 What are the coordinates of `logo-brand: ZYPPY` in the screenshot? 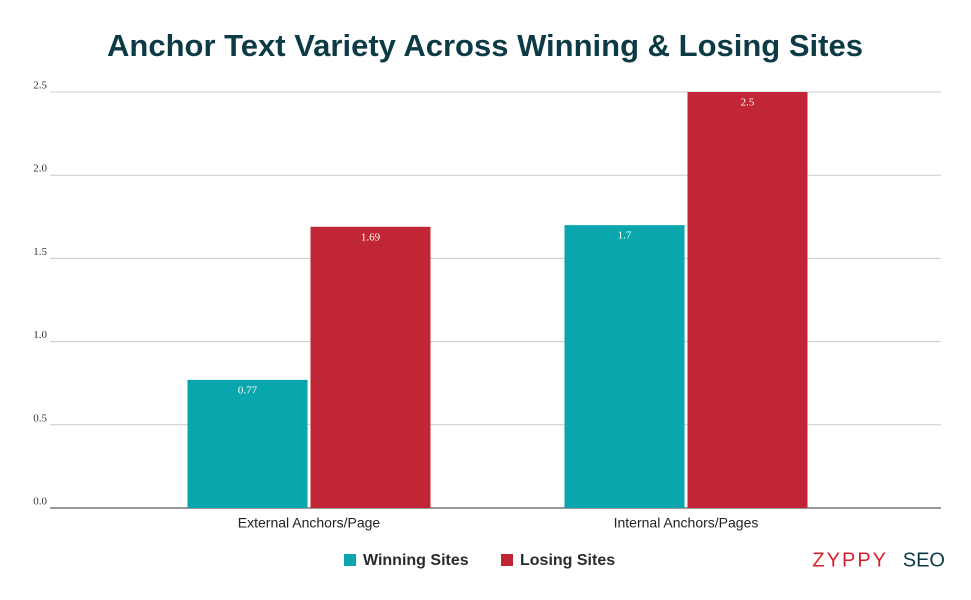 It's located at (850, 560).